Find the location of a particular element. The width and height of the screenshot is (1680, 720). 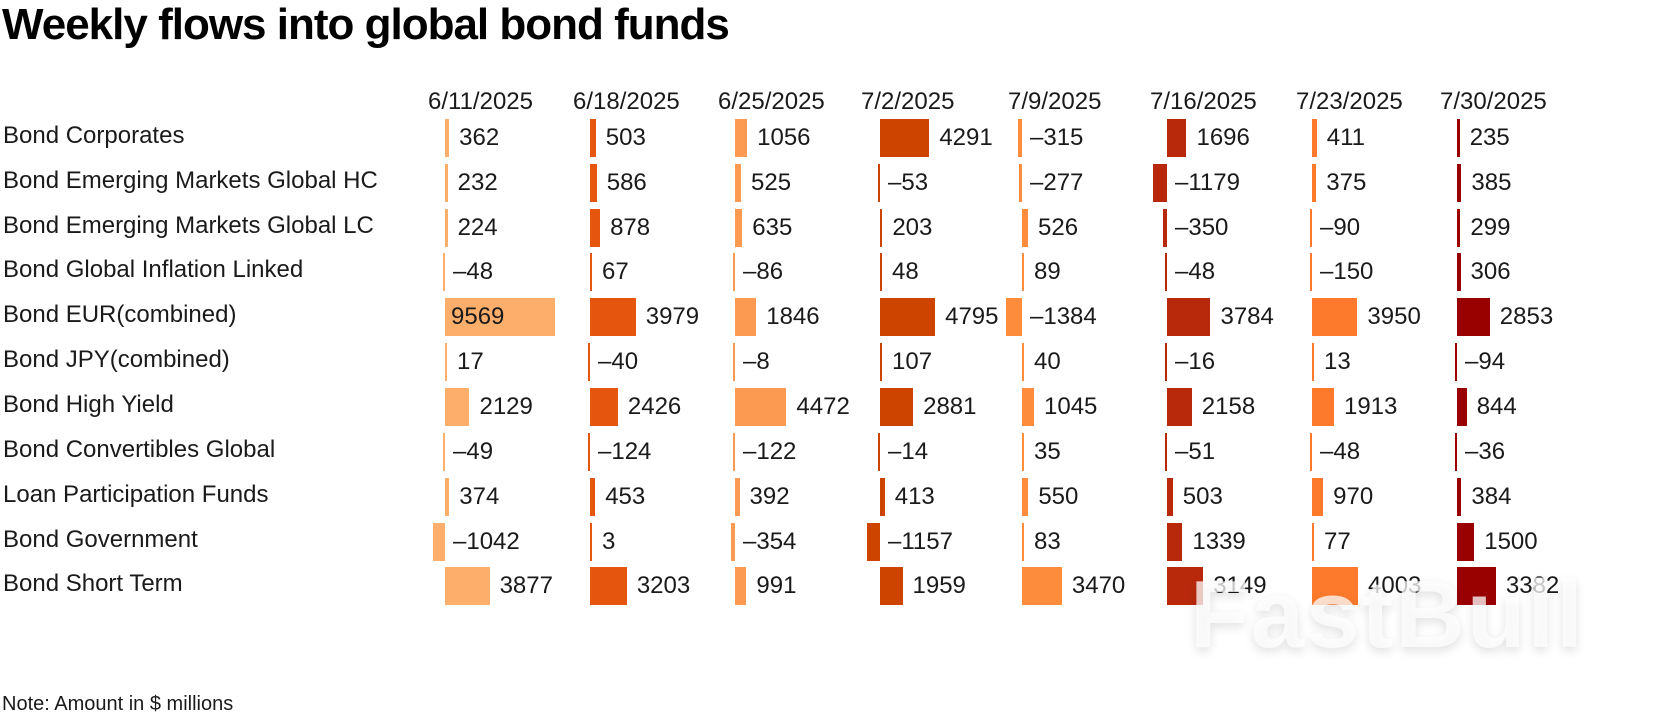

value-label: 550 is located at coordinates (1058, 496).